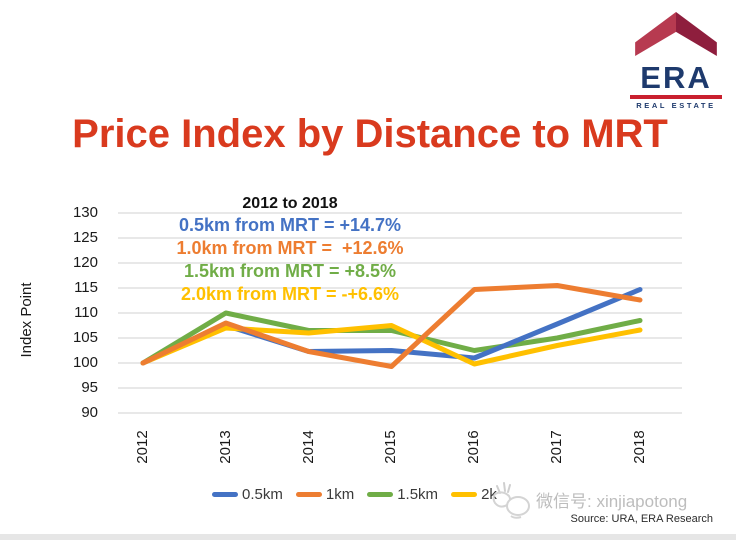  I want to click on watermark-text: 微信号: xinjiapotong, so click(612, 501).